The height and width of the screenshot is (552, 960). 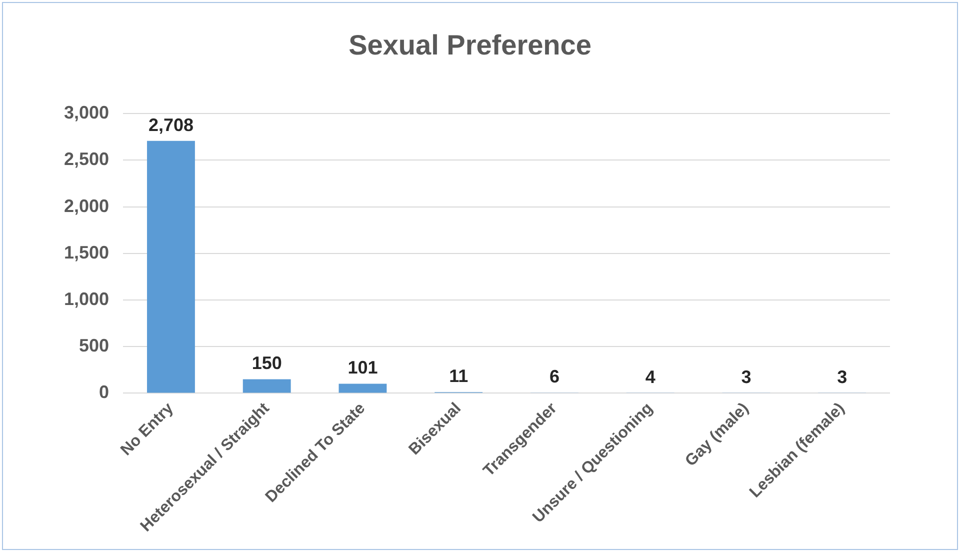 I want to click on data-label: 101, so click(x=363, y=368).